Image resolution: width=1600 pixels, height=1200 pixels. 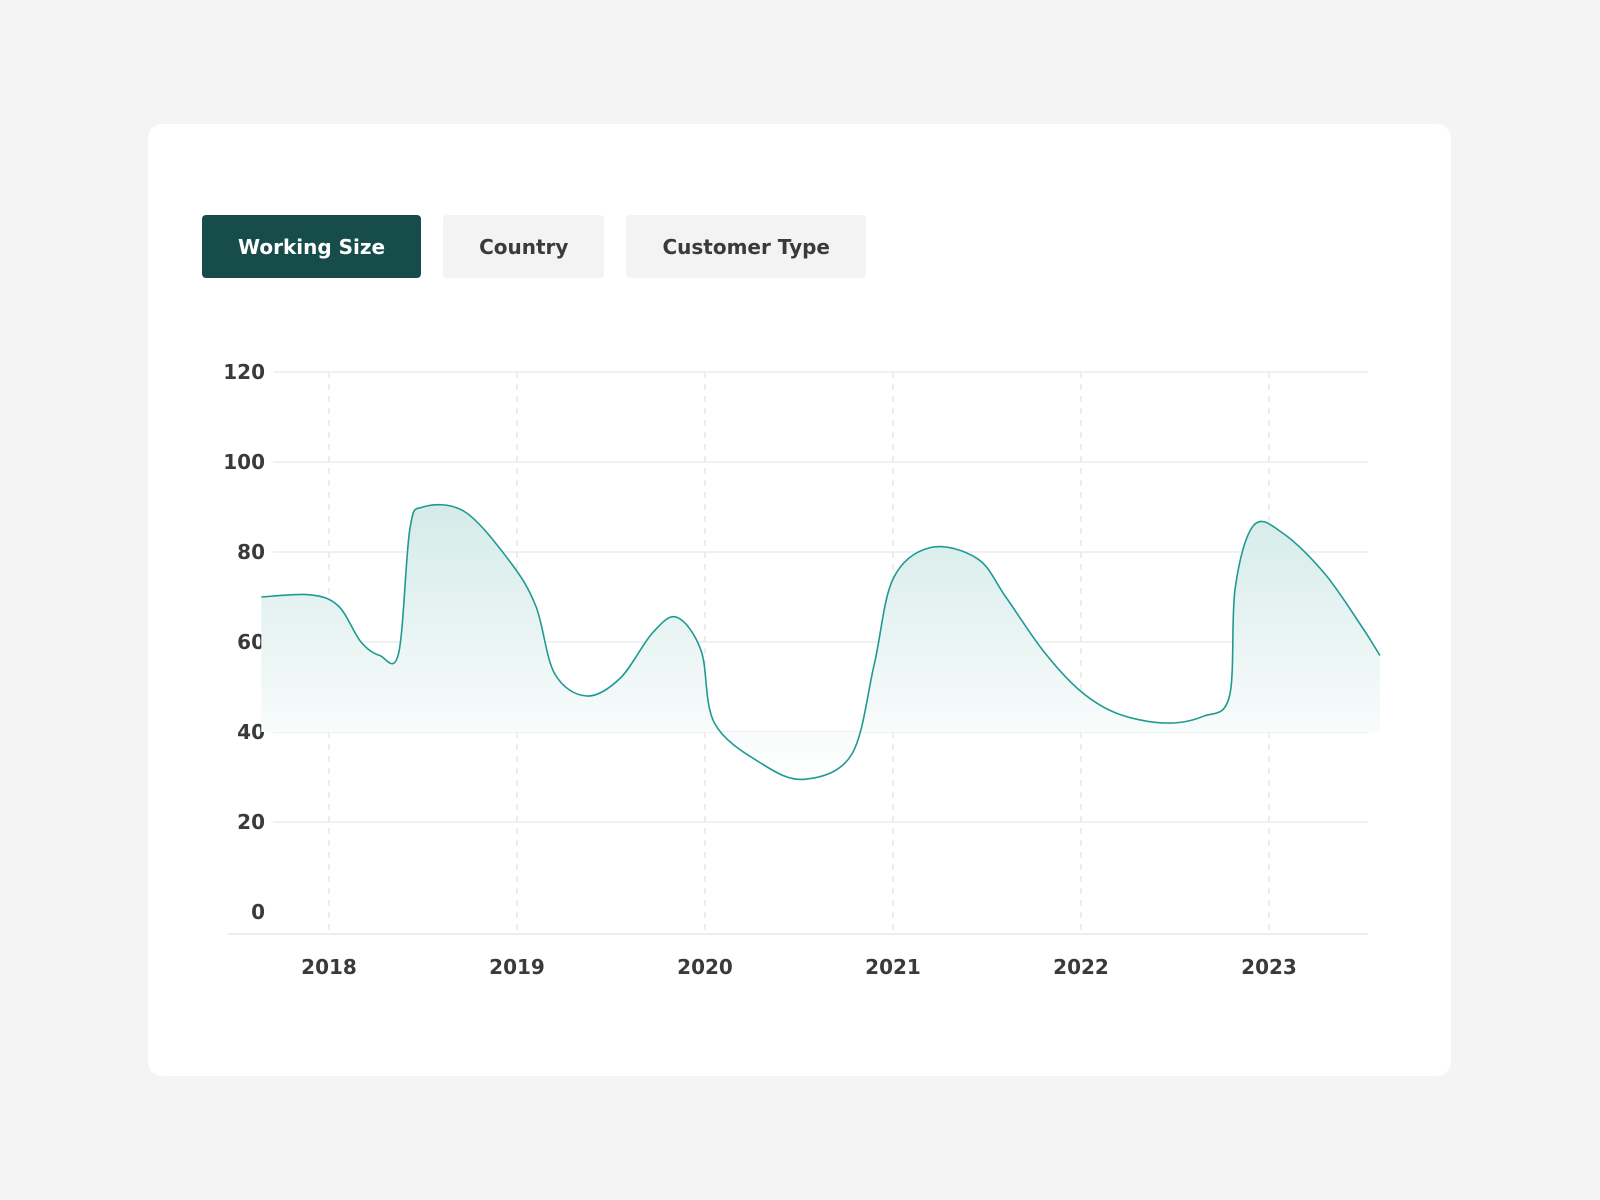 What do you see at coordinates (251, 822) in the screenshot?
I see `y-tick-label-20: 20` at bounding box center [251, 822].